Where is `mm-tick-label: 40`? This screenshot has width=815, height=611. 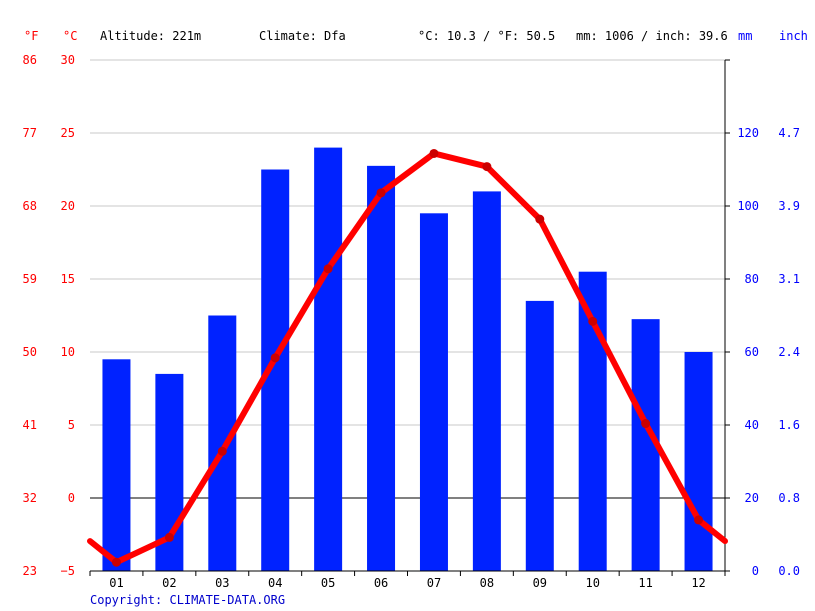 mm-tick-label: 40 is located at coordinates (752, 425).